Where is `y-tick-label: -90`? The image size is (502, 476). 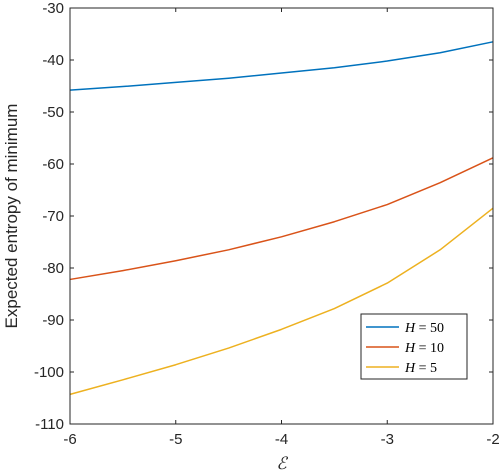 y-tick-label: -90 is located at coordinates (53, 320).